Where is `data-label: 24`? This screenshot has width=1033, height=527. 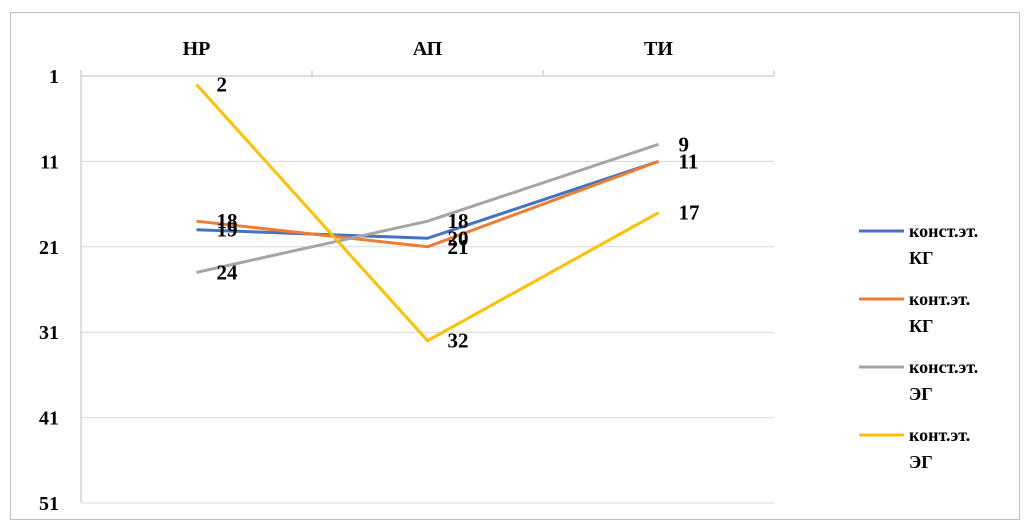
data-label: 24 is located at coordinates (228, 272).